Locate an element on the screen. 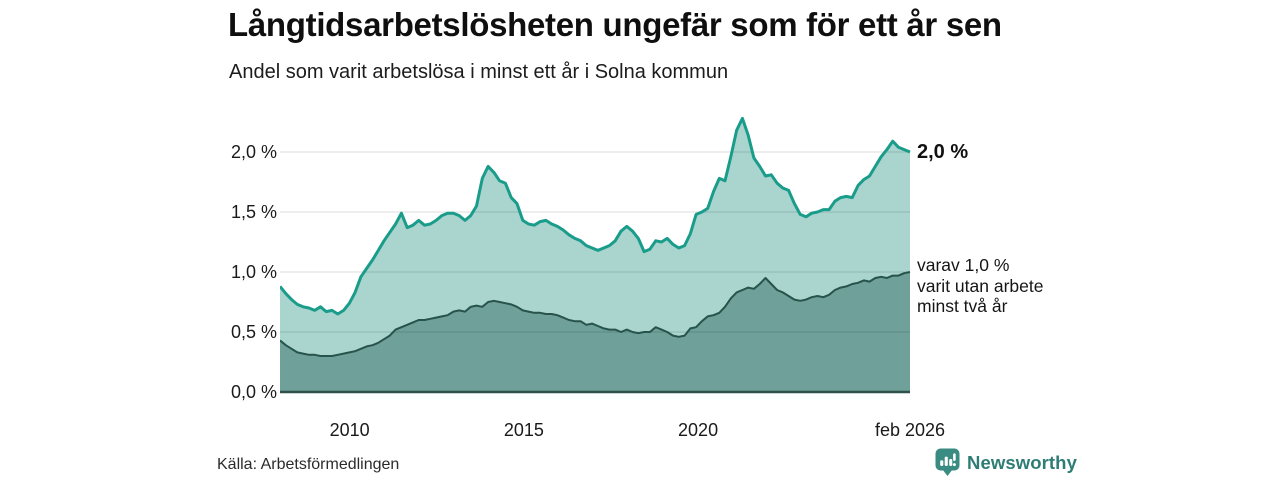  end-value-label-1yr: 2,0 % is located at coordinates (943, 152).